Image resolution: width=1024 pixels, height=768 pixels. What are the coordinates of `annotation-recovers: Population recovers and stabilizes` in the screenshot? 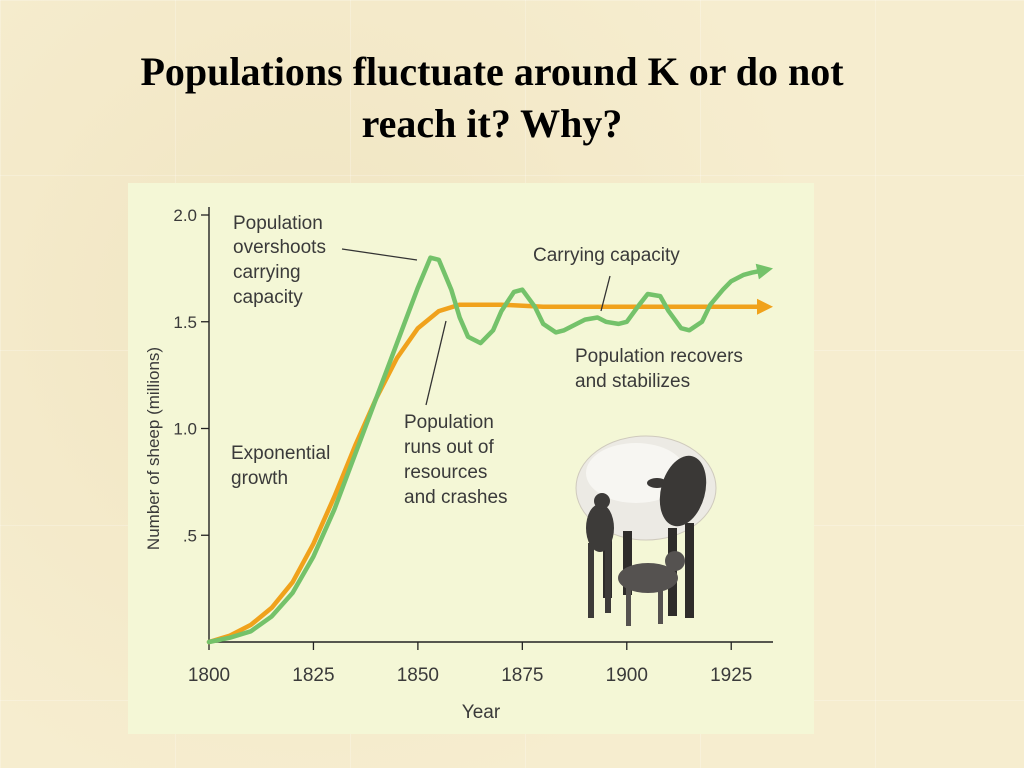 It's located at (659, 369).